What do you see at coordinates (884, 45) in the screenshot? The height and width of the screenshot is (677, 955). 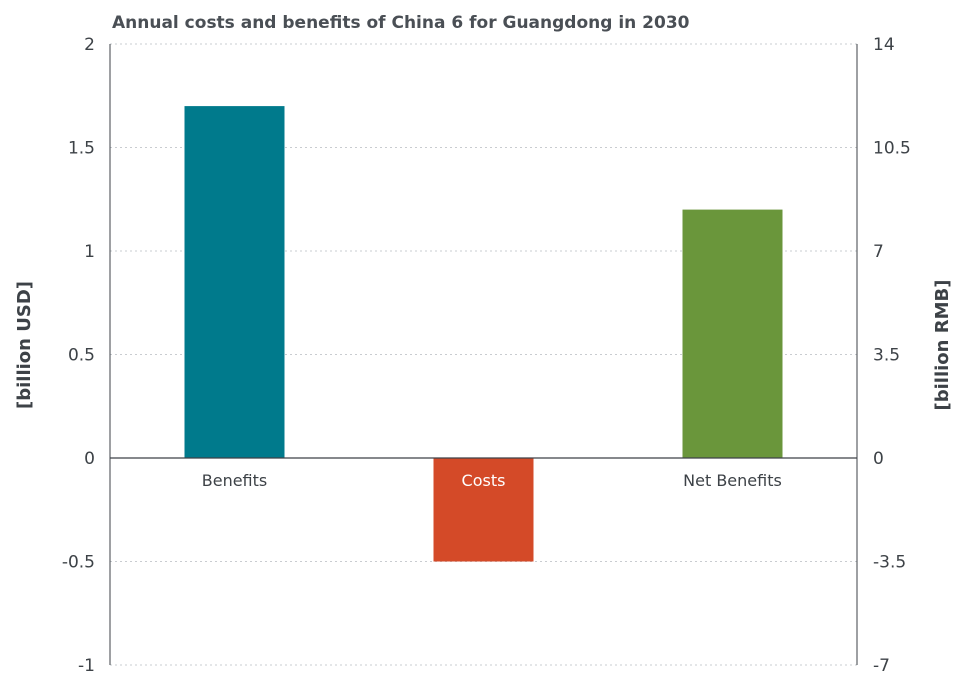 I see `right-tick-label: 14` at bounding box center [884, 45].